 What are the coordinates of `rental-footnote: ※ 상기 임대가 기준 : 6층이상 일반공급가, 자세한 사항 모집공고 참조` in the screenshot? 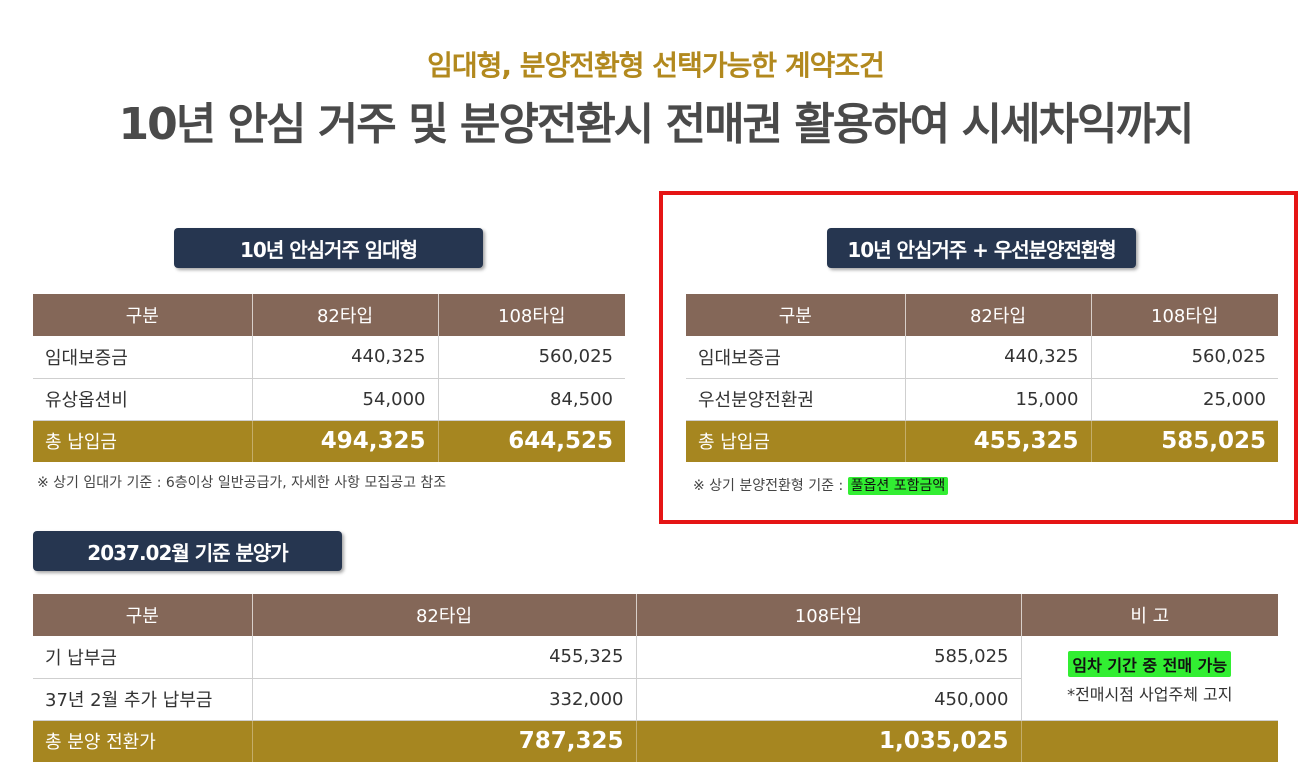 It's located at (242, 483).